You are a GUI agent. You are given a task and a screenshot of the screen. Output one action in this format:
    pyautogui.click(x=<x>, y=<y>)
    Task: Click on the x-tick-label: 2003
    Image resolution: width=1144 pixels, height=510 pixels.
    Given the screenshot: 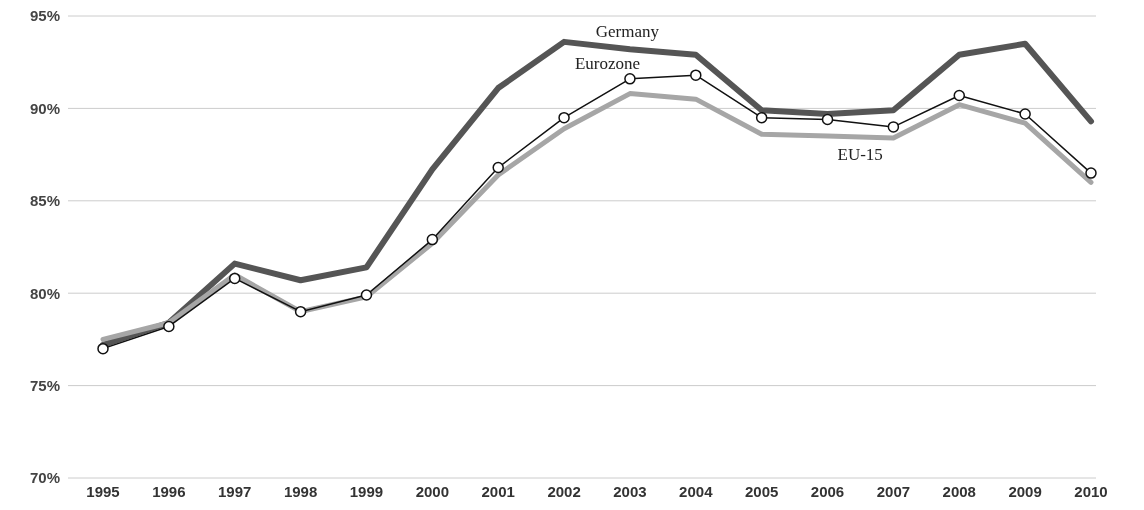 What is the action you would take?
    pyautogui.click(x=630, y=491)
    